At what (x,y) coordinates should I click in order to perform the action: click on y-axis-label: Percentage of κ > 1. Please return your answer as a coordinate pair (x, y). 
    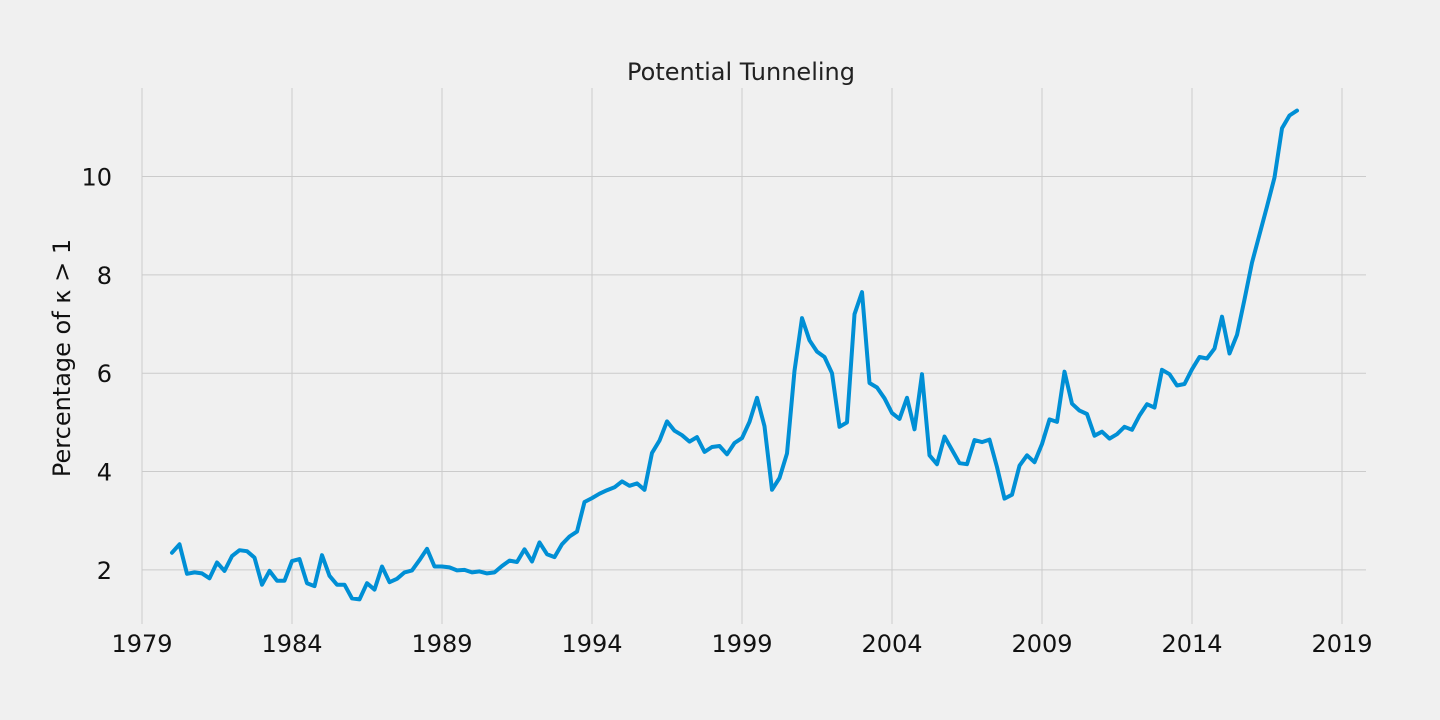
    Looking at the image, I should click on (62, 358).